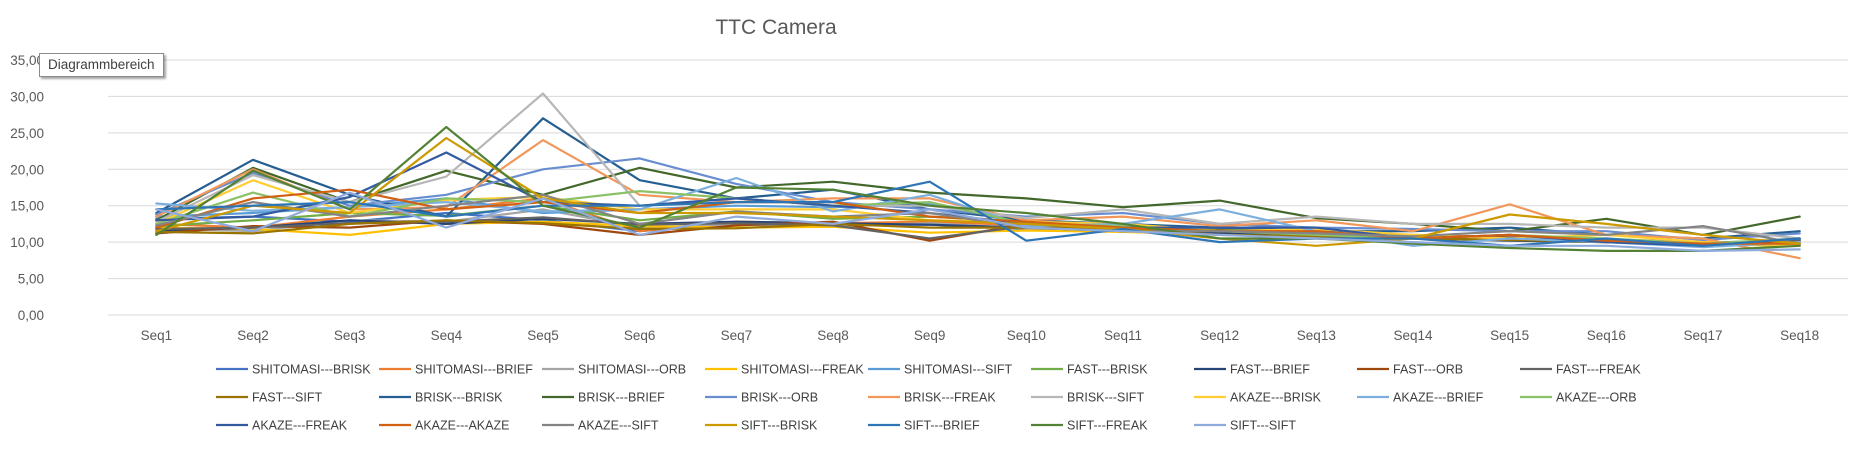  What do you see at coordinates (350, 335) in the screenshot?
I see `x-tick-label: Seq3` at bounding box center [350, 335].